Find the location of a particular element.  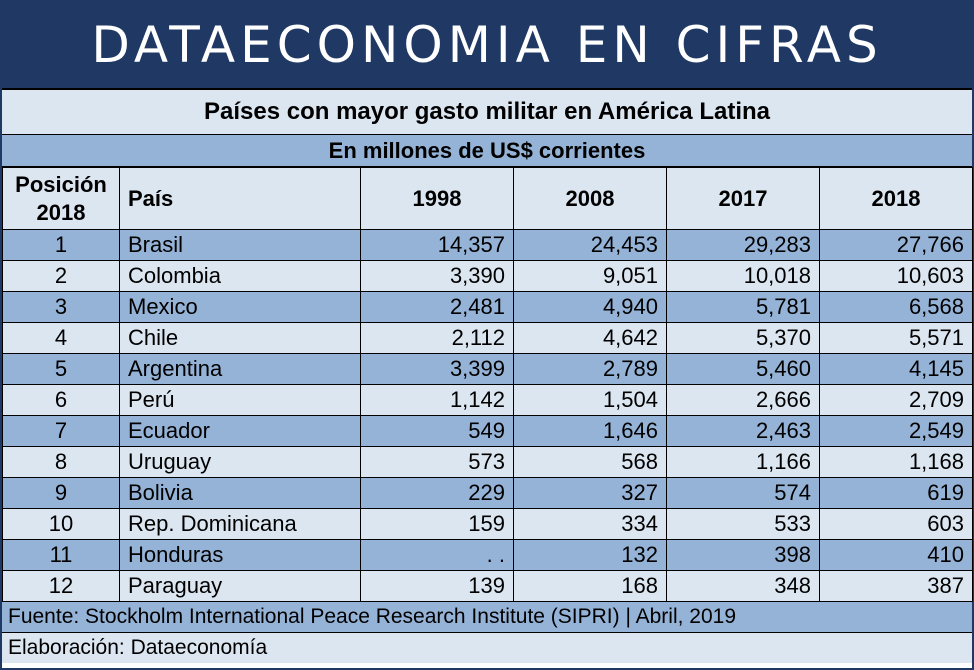

table-row: 4 Chile 2,112 4,642 5,370 5,571 is located at coordinates (487, 338).